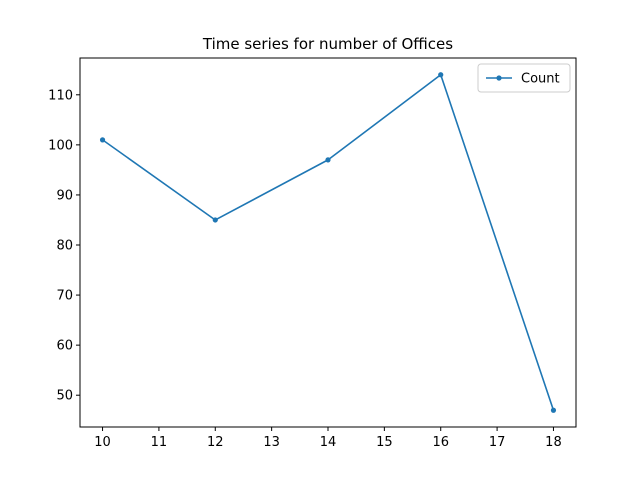 Image resolution: width=640 pixels, height=480 pixels. Describe the element at coordinates (64, 396) in the screenshot. I see `y-tick-label: 50` at that location.